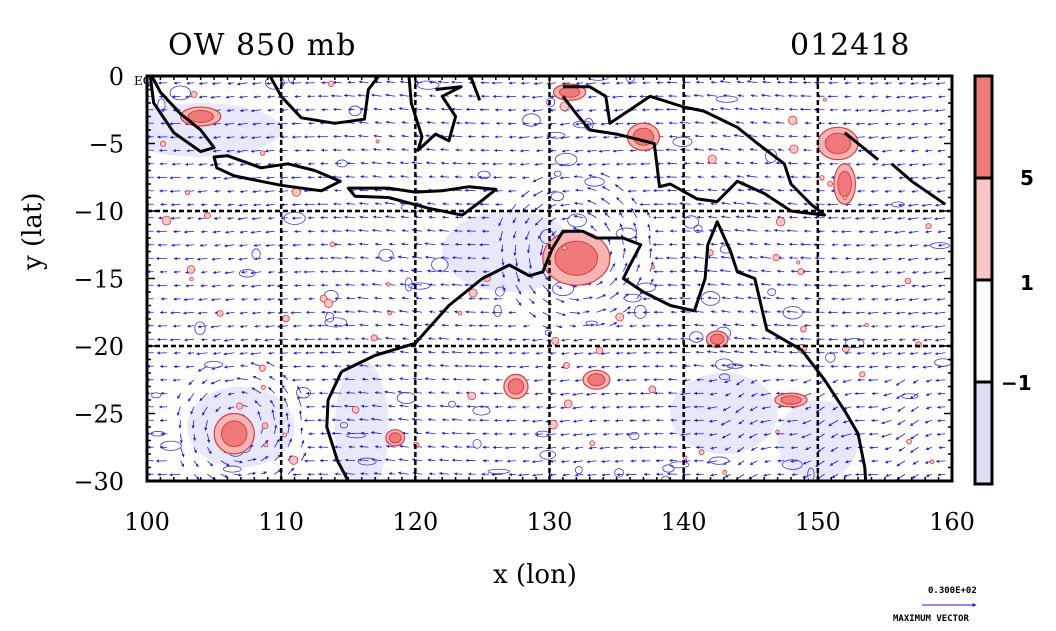 This screenshot has width=1056, height=631. What do you see at coordinates (568, 404) in the screenshot?
I see `positive-speck` at bounding box center [568, 404].